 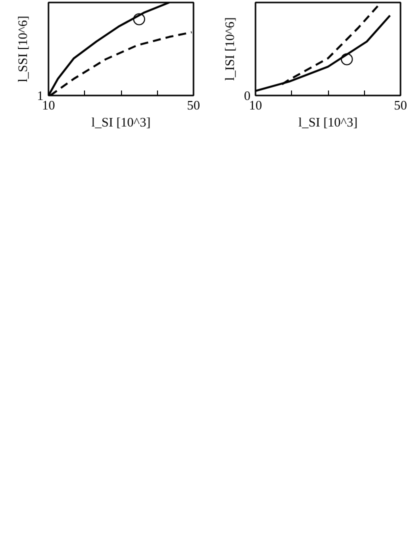 I want to click on text: 1, so click(x=40, y=95).